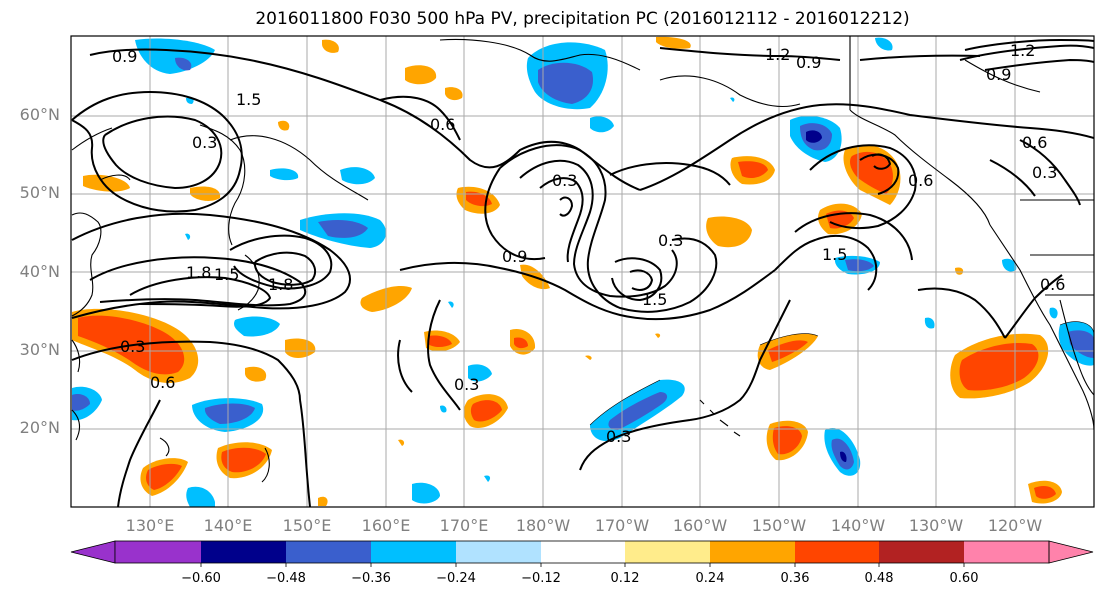 Image resolution: width=1105 pixels, height=601 pixels. What do you see at coordinates (541, 578) in the screenshot?
I see `colorbar-tick-label: −0.12` at bounding box center [541, 578].